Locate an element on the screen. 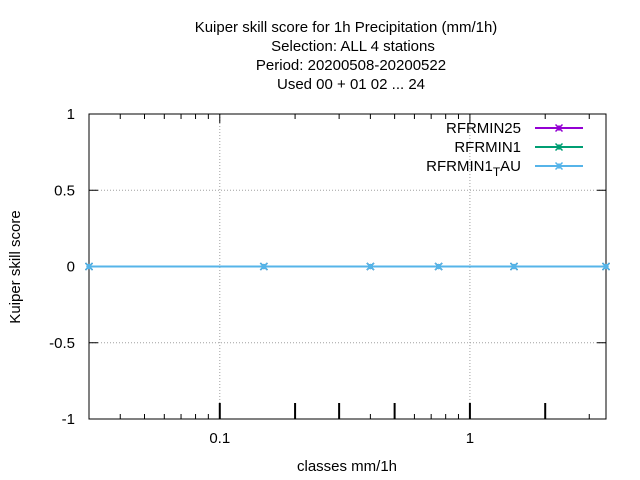  legend-label-rfrmin1-tau: RFRMIN1TAU is located at coordinates (473, 168).